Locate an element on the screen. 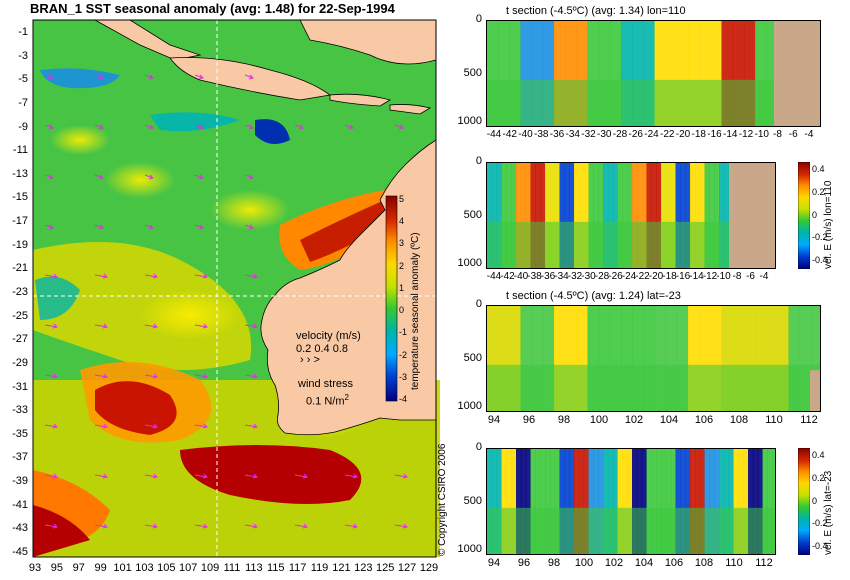  section-plot is located at coordinates (631, 501).